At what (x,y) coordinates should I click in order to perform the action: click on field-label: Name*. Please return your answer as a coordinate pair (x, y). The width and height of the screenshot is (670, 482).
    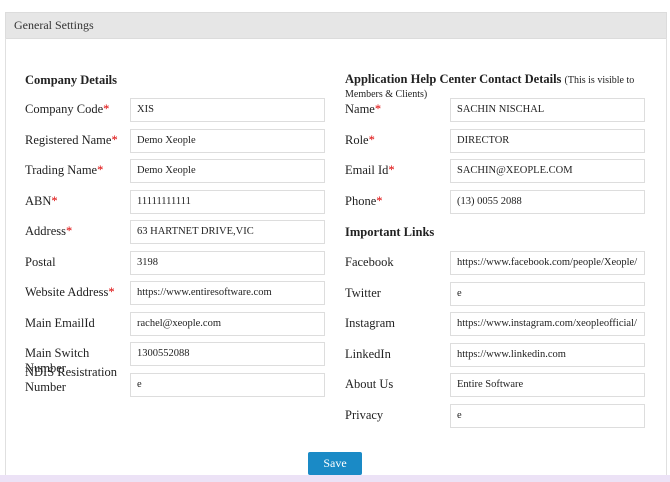
    Looking at the image, I should click on (395, 109).